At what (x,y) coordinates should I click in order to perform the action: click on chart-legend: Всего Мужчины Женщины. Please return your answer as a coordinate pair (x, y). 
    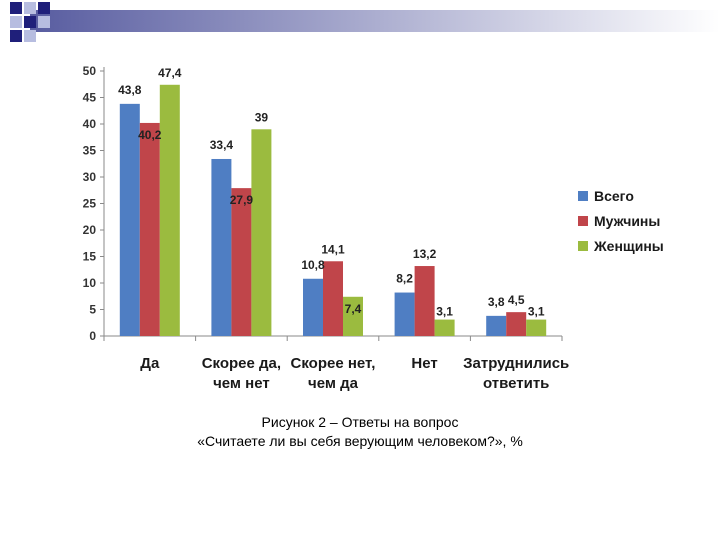
    Looking at the image, I should click on (621, 221).